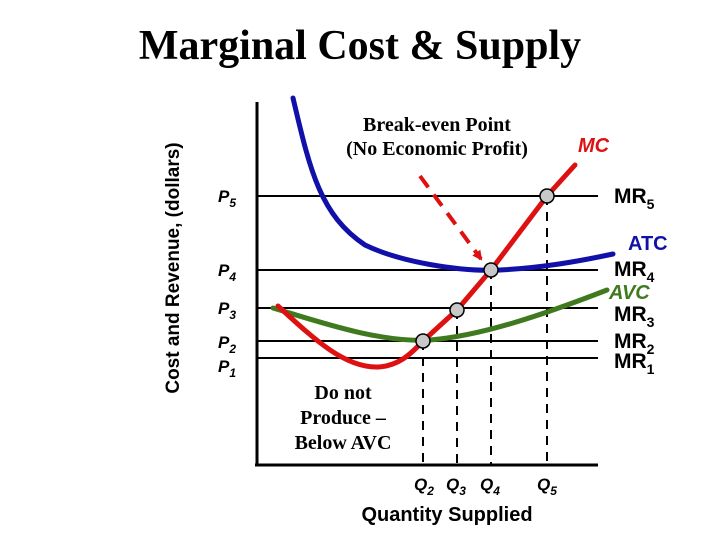 This screenshot has height=540, width=720. What do you see at coordinates (634, 363) in the screenshot?
I see `mr1-label: MR1` at bounding box center [634, 363].